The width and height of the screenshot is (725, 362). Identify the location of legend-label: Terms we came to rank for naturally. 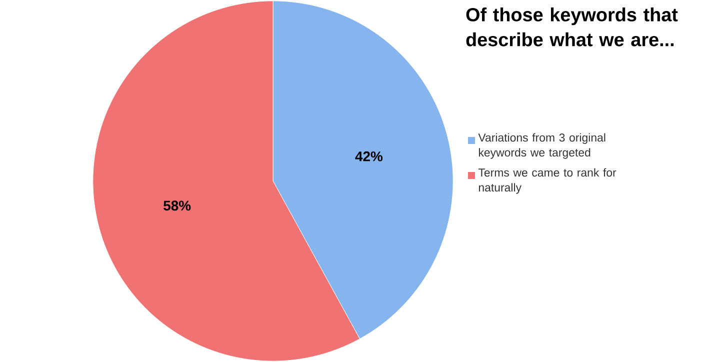
(547, 181).